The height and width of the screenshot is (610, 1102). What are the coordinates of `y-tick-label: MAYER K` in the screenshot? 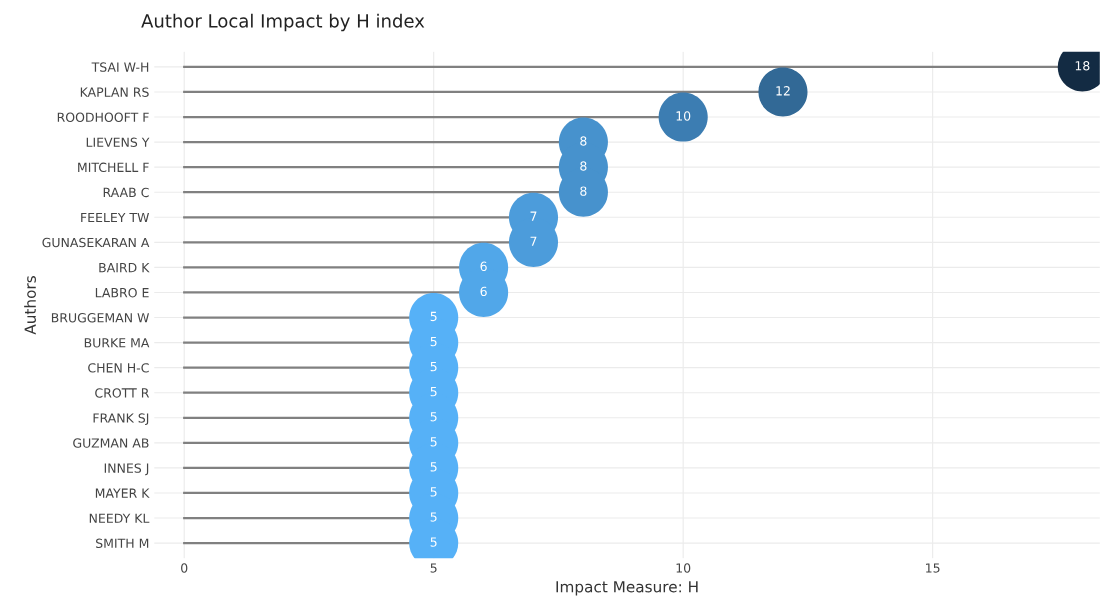 It's located at (122, 493).